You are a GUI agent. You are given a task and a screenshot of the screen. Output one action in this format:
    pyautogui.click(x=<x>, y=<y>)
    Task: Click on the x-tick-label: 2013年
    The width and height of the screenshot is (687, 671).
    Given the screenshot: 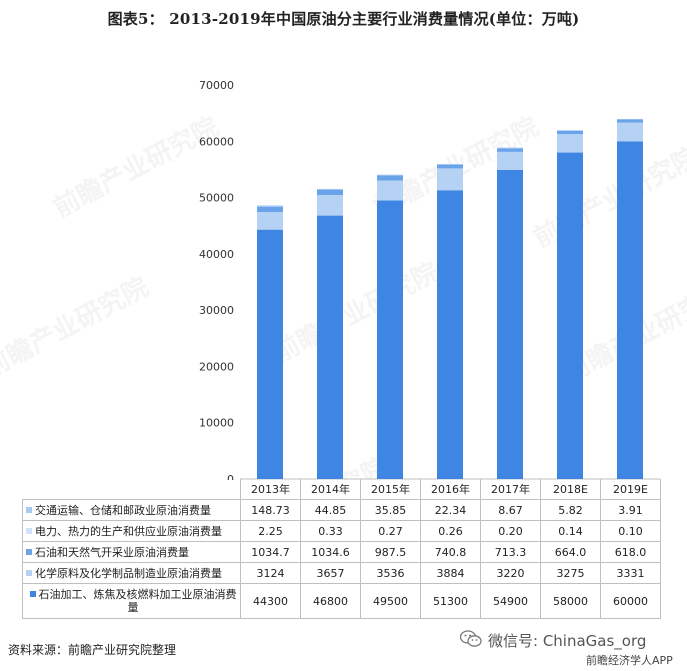 What is the action you would take?
    pyautogui.click(x=270, y=489)
    